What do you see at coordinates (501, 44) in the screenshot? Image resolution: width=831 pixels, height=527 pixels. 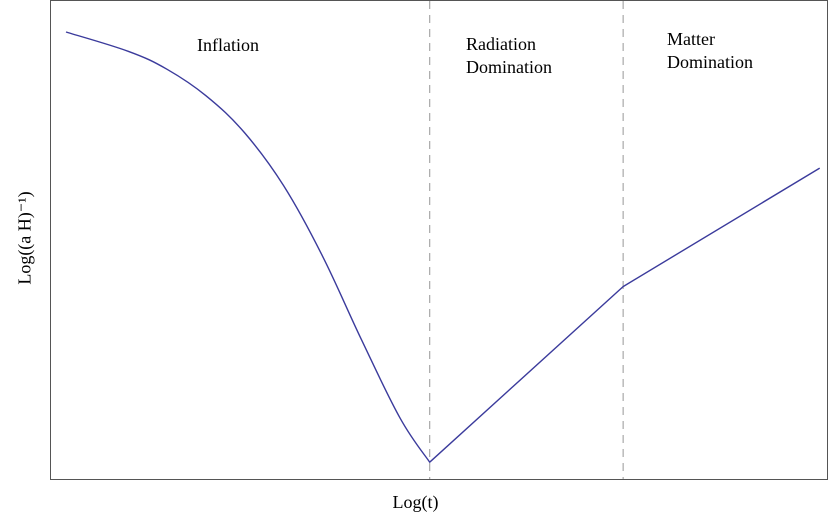 I see `region-label-line: Radiation` at bounding box center [501, 44].